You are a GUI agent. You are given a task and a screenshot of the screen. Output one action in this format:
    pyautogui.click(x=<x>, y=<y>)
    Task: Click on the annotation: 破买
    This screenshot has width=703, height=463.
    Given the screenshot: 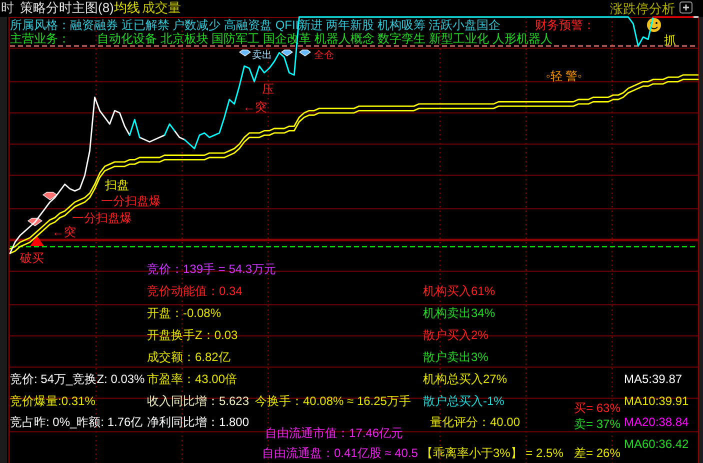 What is the action you would take?
    pyautogui.click(x=31, y=258)
    